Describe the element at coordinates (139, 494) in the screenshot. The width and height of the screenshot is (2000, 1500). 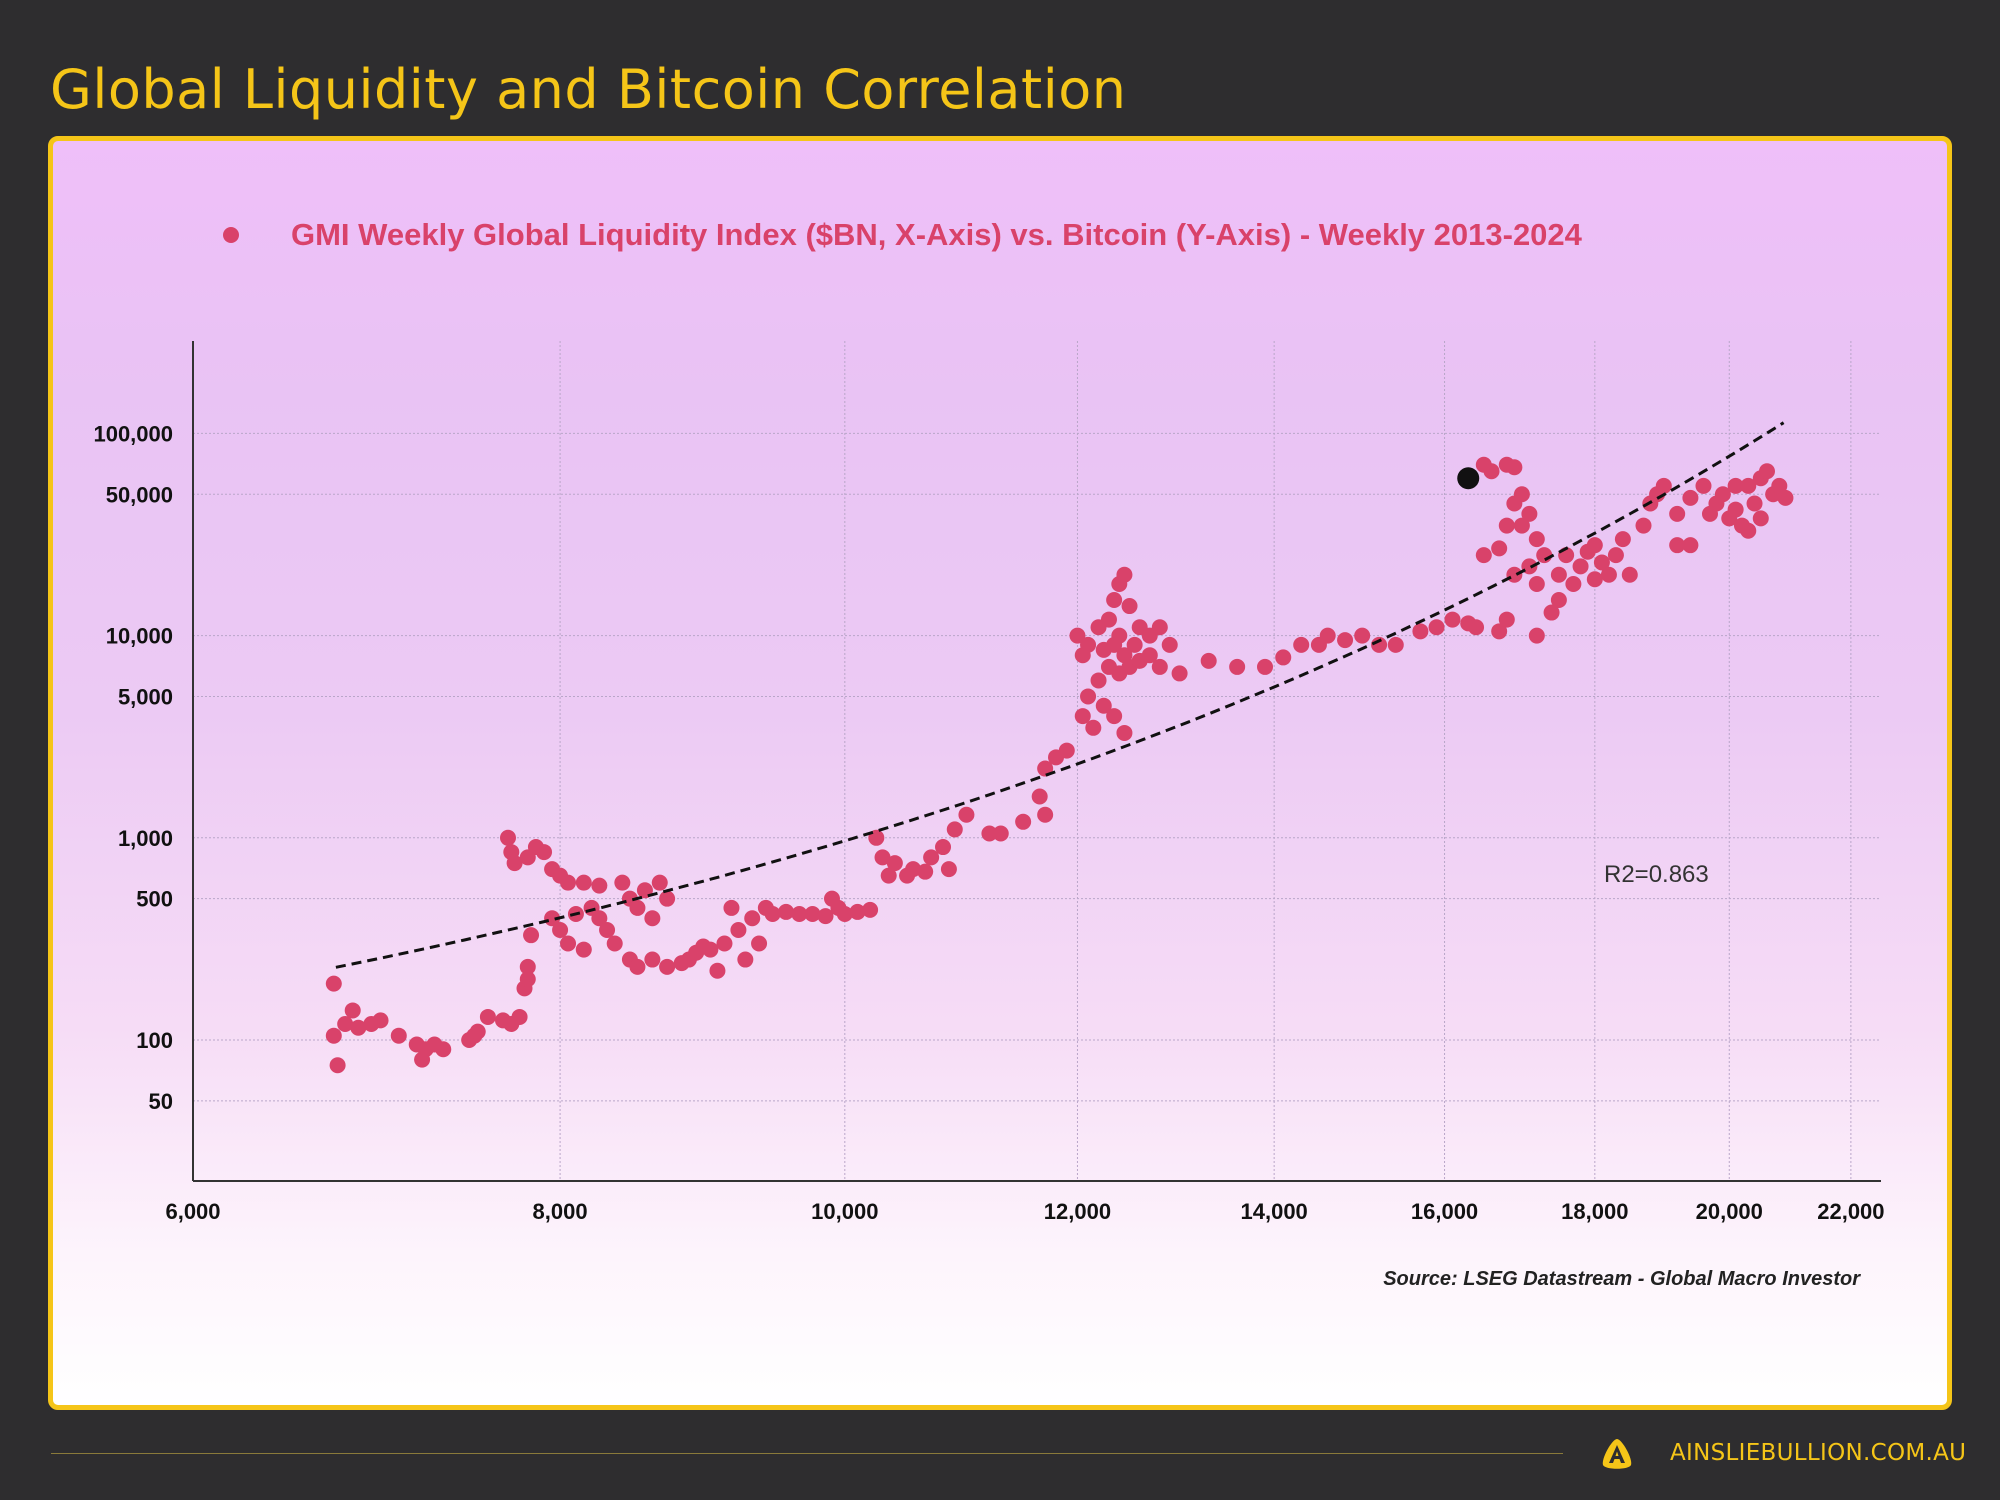
I see `y-tick-label: 50,000` at that location.